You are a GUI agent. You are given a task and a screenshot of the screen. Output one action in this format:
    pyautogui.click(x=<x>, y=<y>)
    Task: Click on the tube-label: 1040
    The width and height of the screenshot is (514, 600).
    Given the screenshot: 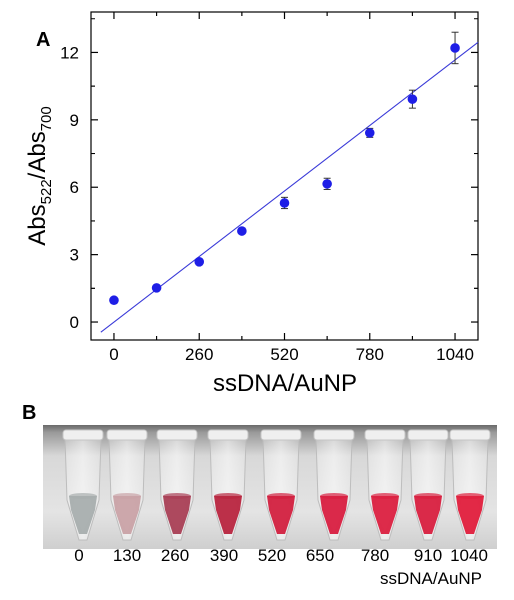 What is the action you would take?
    pyautogui.click(x=469, y=555)
    